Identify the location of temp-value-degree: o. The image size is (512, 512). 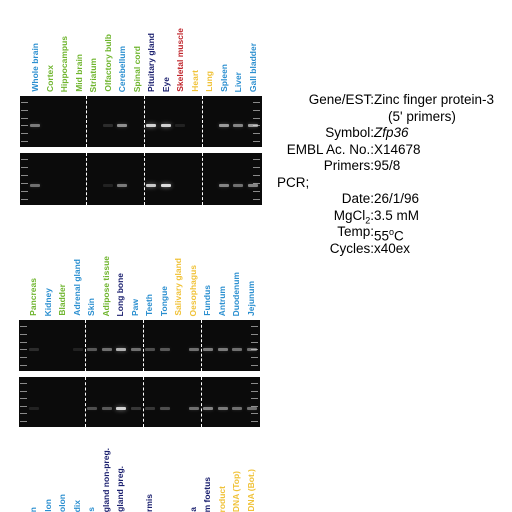
(392, 232).